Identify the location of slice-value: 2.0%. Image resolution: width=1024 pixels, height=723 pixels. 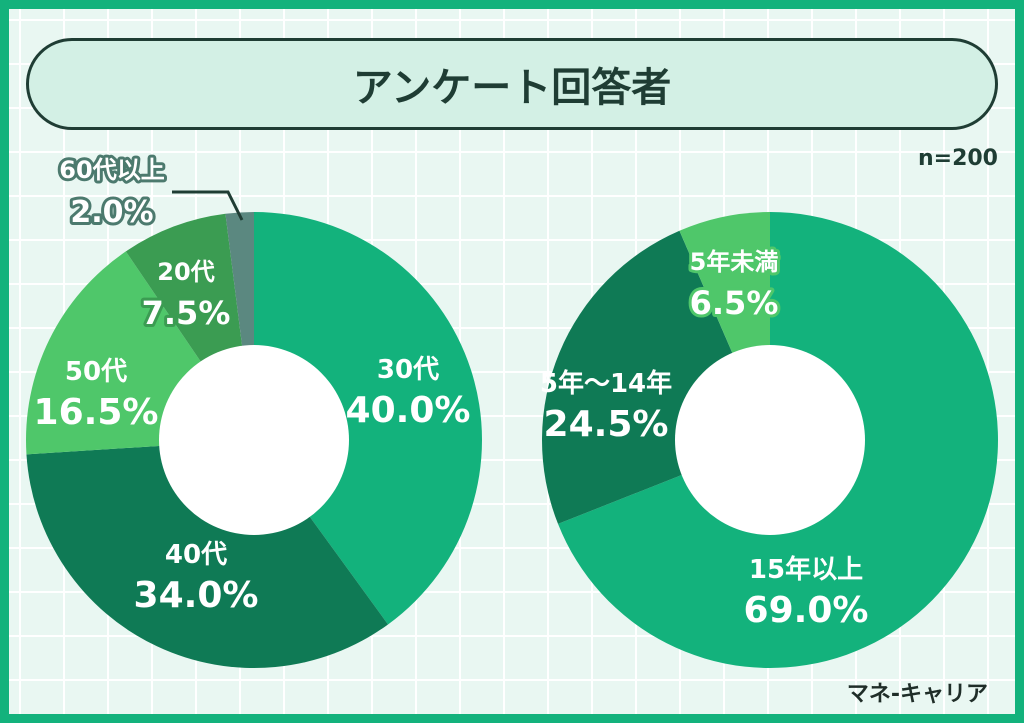
(111, 212).